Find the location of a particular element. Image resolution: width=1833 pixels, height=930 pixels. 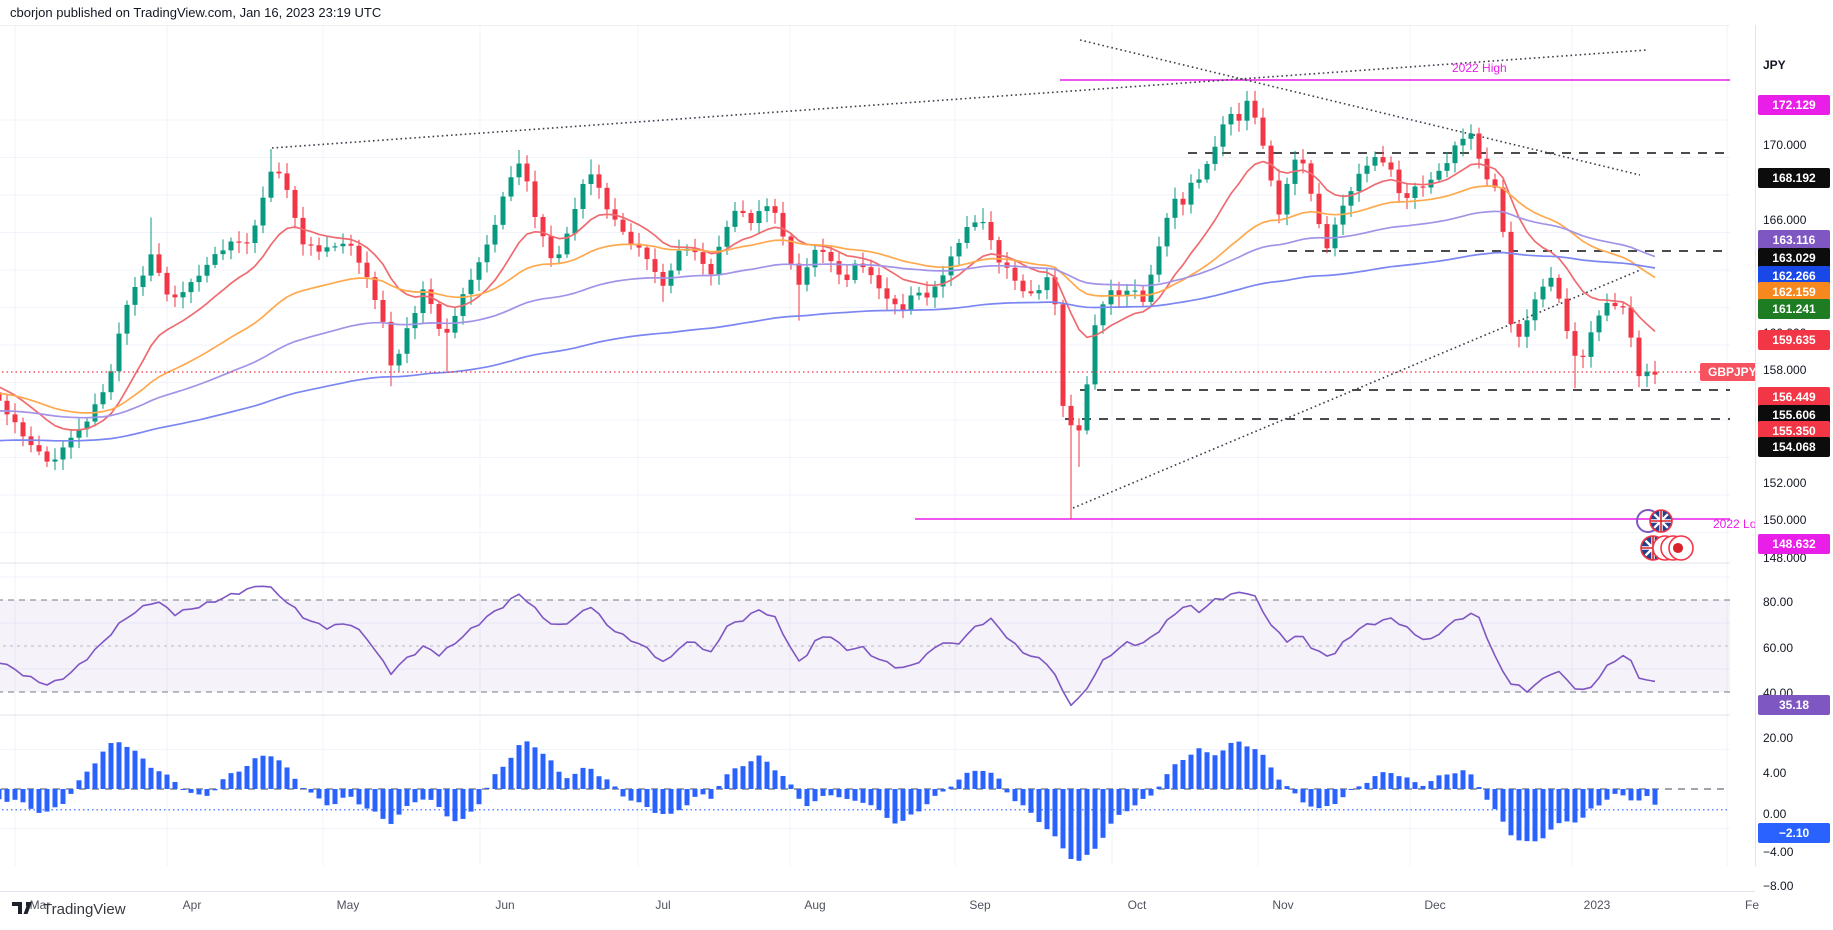

axis-tick: 4.00 is located at coordinates (1775, 773).